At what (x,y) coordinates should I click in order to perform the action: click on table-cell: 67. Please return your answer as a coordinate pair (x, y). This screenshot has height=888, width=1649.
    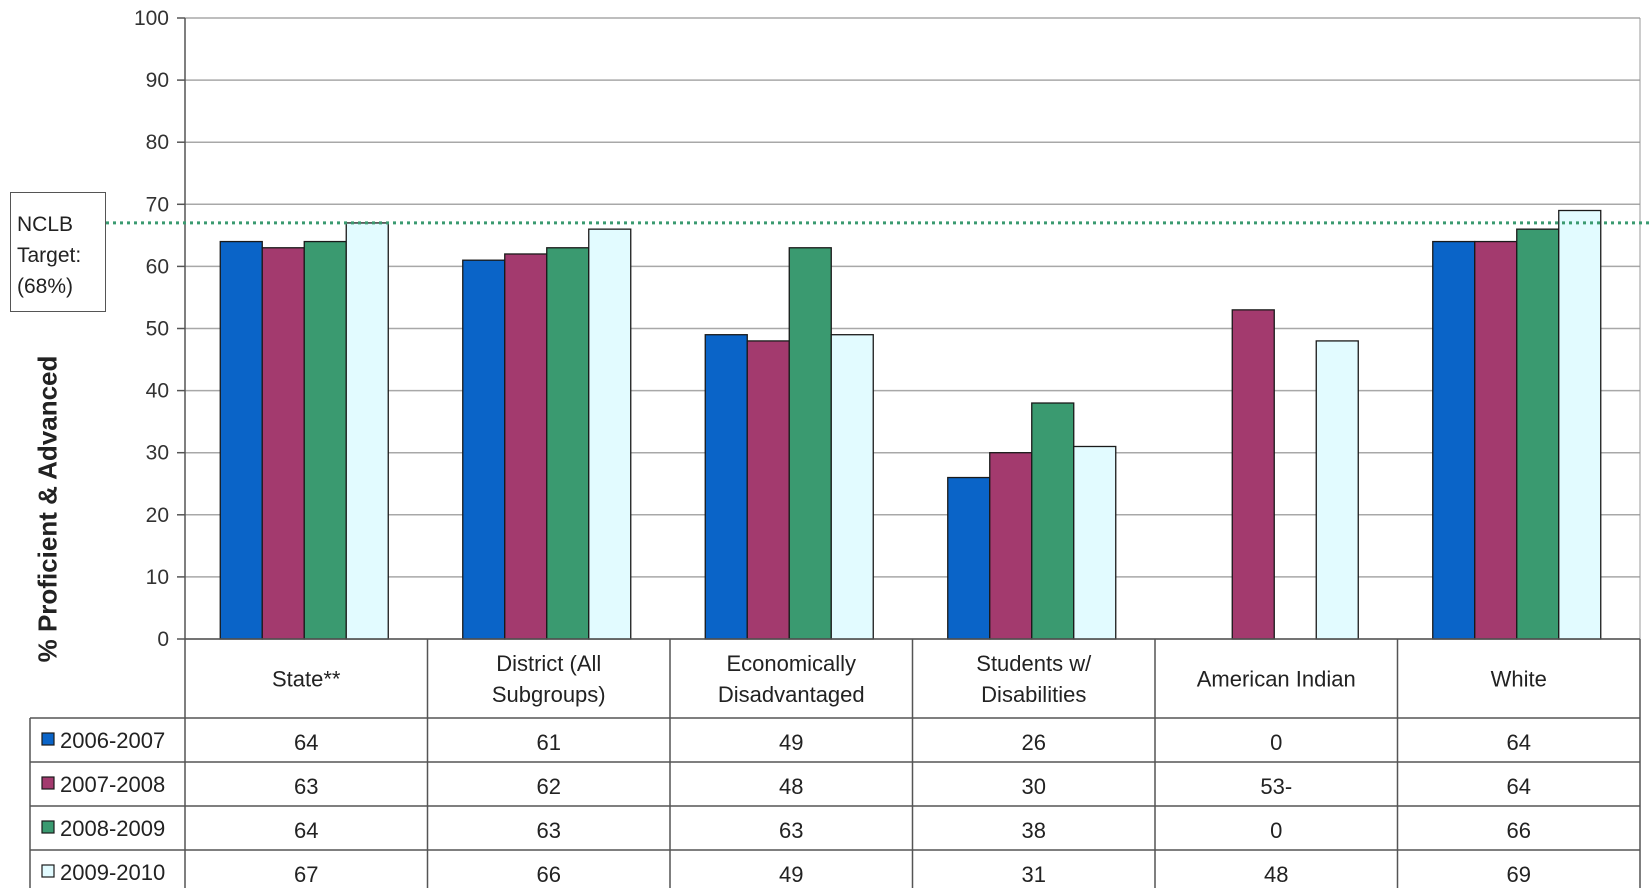
    Looking at the image, I should click on (306, 874).